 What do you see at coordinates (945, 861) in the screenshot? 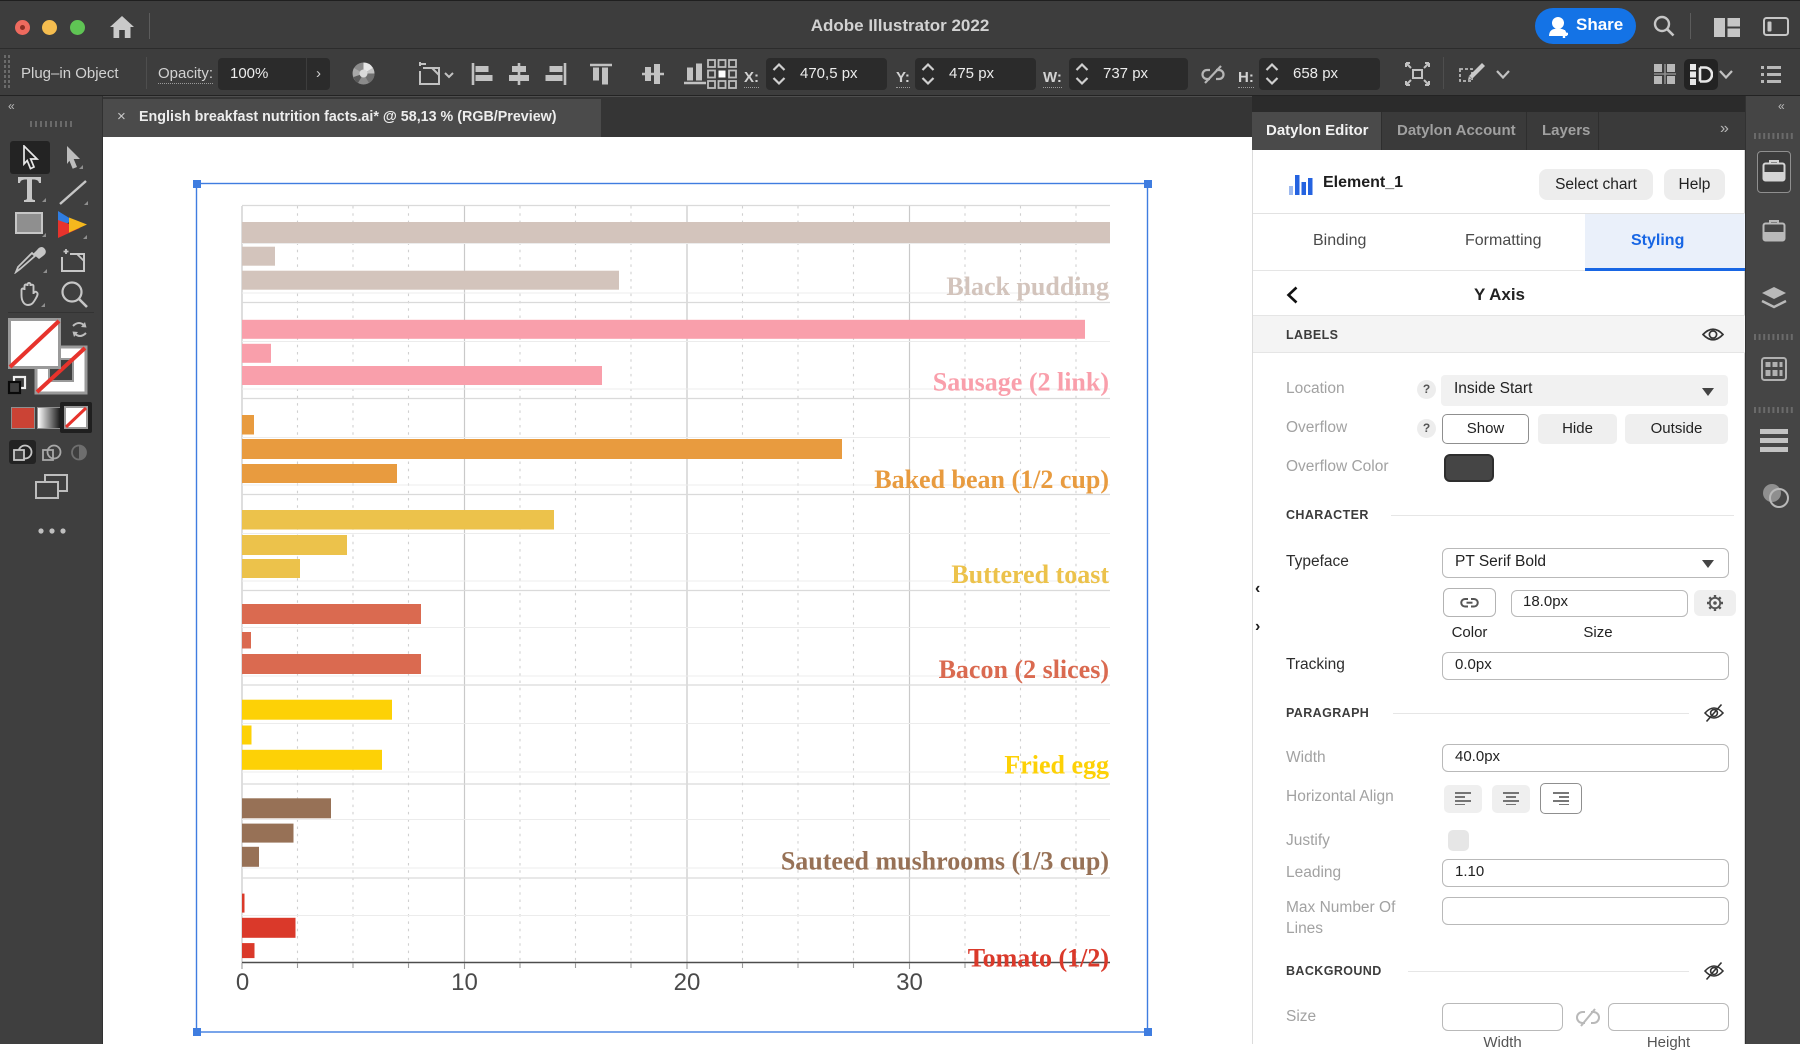
I see `svg-text: Sauteed mushrooms (1/3 cup)` at bounding box center [945, 861].